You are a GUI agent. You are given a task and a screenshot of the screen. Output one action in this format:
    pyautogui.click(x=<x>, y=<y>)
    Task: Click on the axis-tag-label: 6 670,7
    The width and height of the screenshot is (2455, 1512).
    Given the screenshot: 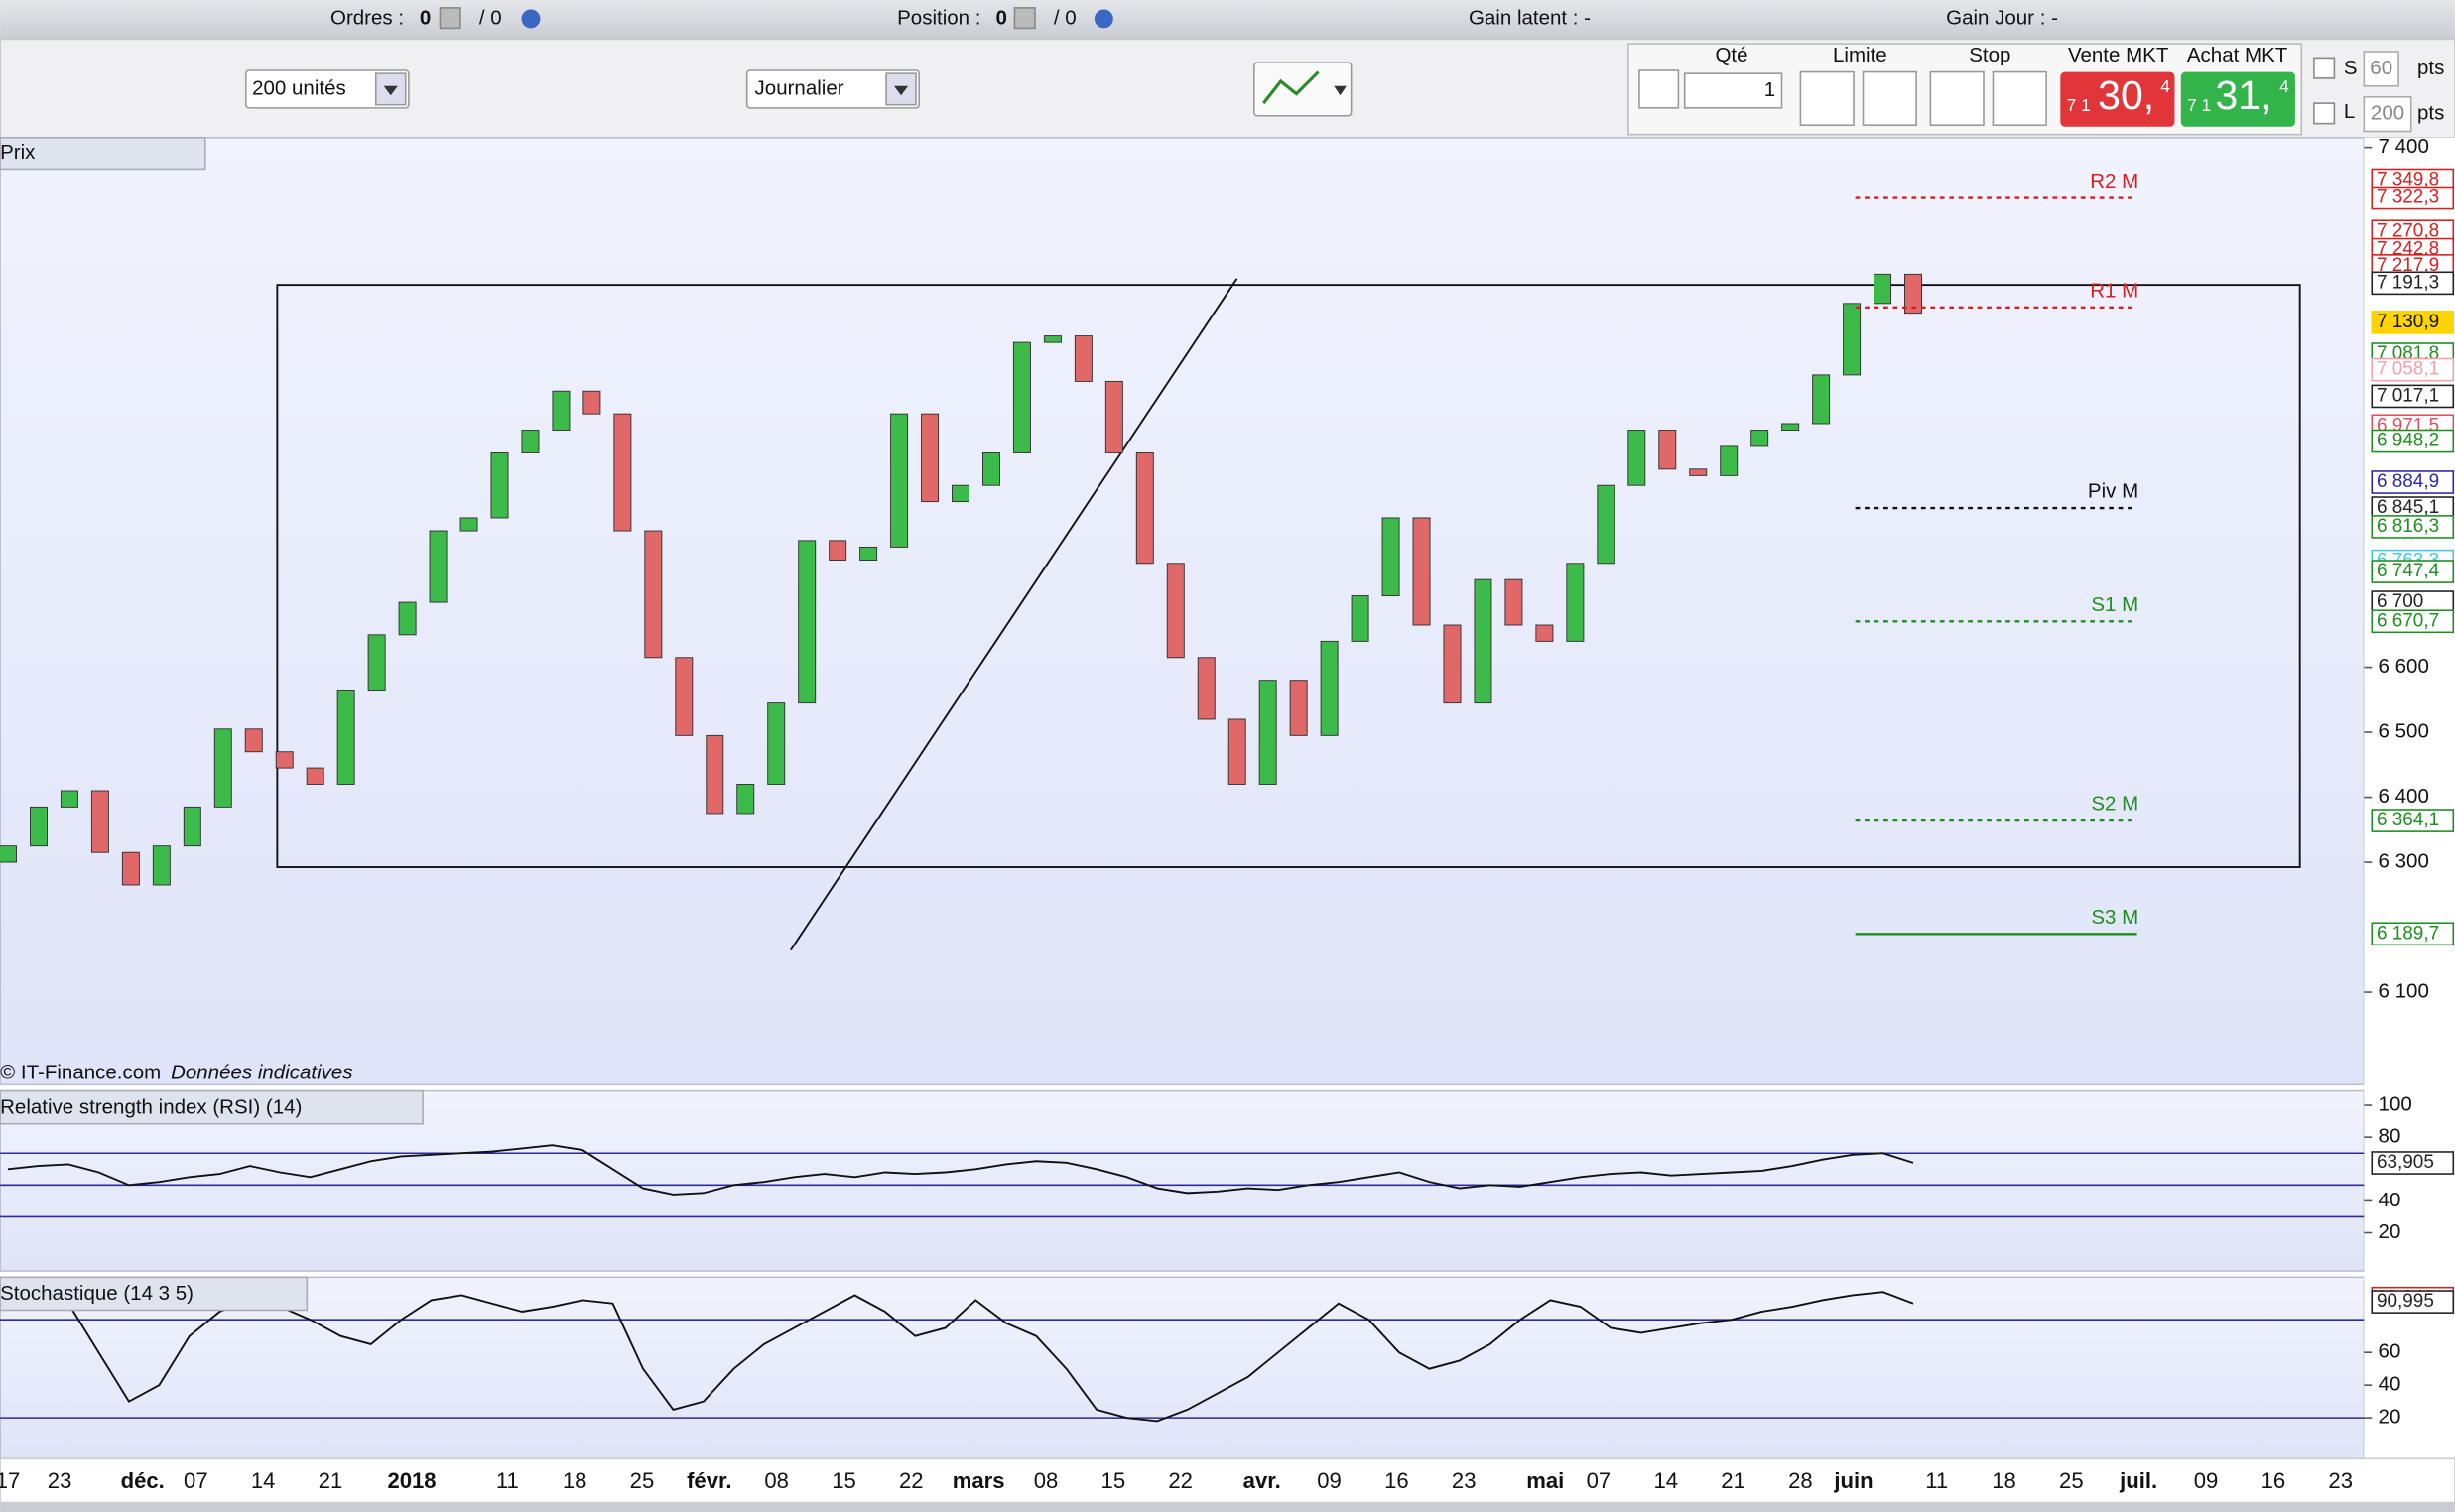 What is the action you would take?
    pyautogui.click(x=2408, y=620)
    